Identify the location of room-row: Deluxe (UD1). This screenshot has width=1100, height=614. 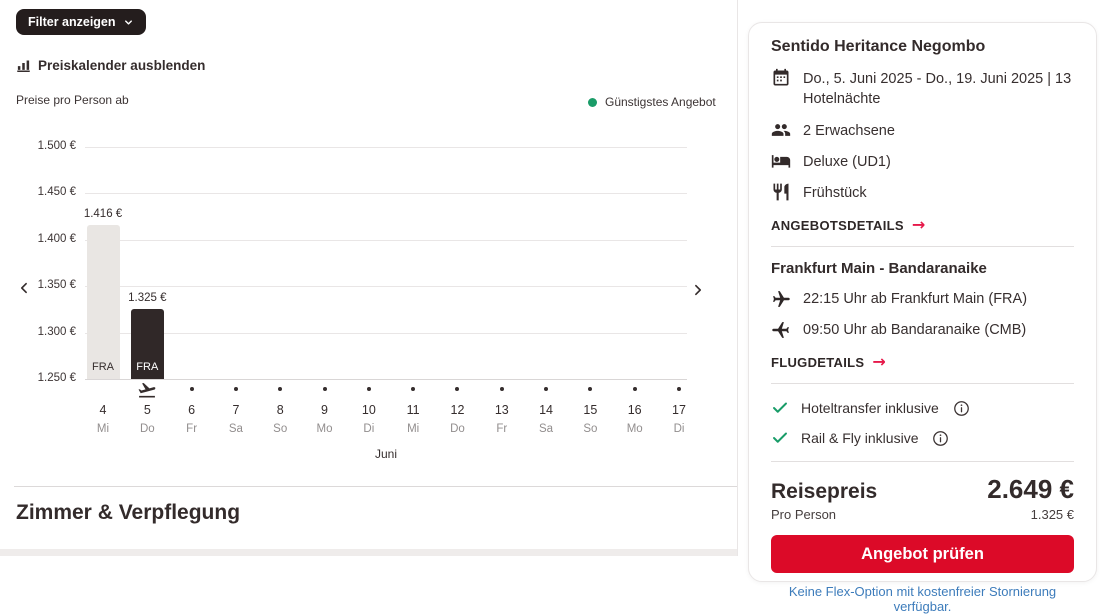
(922, 162).